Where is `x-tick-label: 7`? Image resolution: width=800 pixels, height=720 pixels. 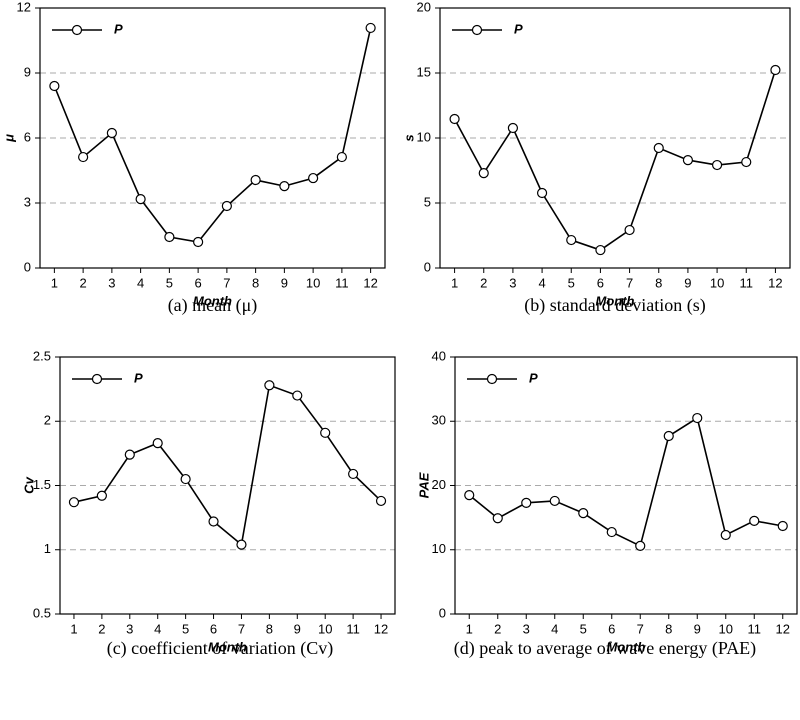
x-tick-label: 7 is located at coordinates (226, 282).